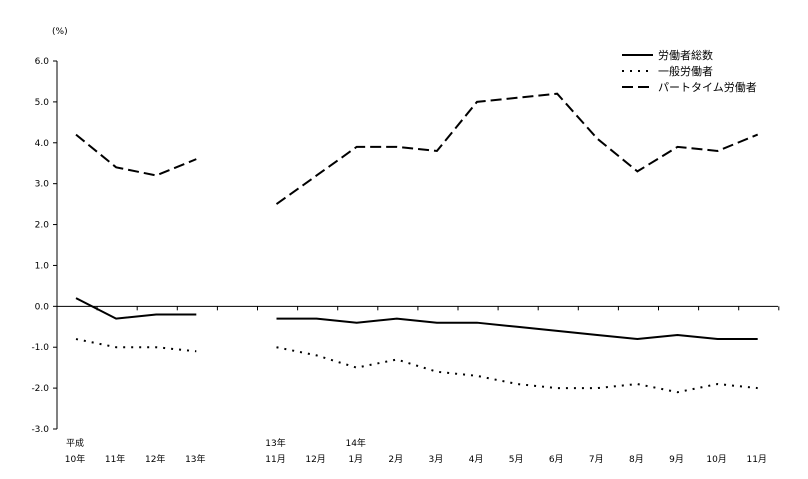 This screenshot has width=808, height=479. What do you see at coordinates (476, 459) in the screenshot?
I see `x-tick-label: 4月` at bounding box center [476, 459].